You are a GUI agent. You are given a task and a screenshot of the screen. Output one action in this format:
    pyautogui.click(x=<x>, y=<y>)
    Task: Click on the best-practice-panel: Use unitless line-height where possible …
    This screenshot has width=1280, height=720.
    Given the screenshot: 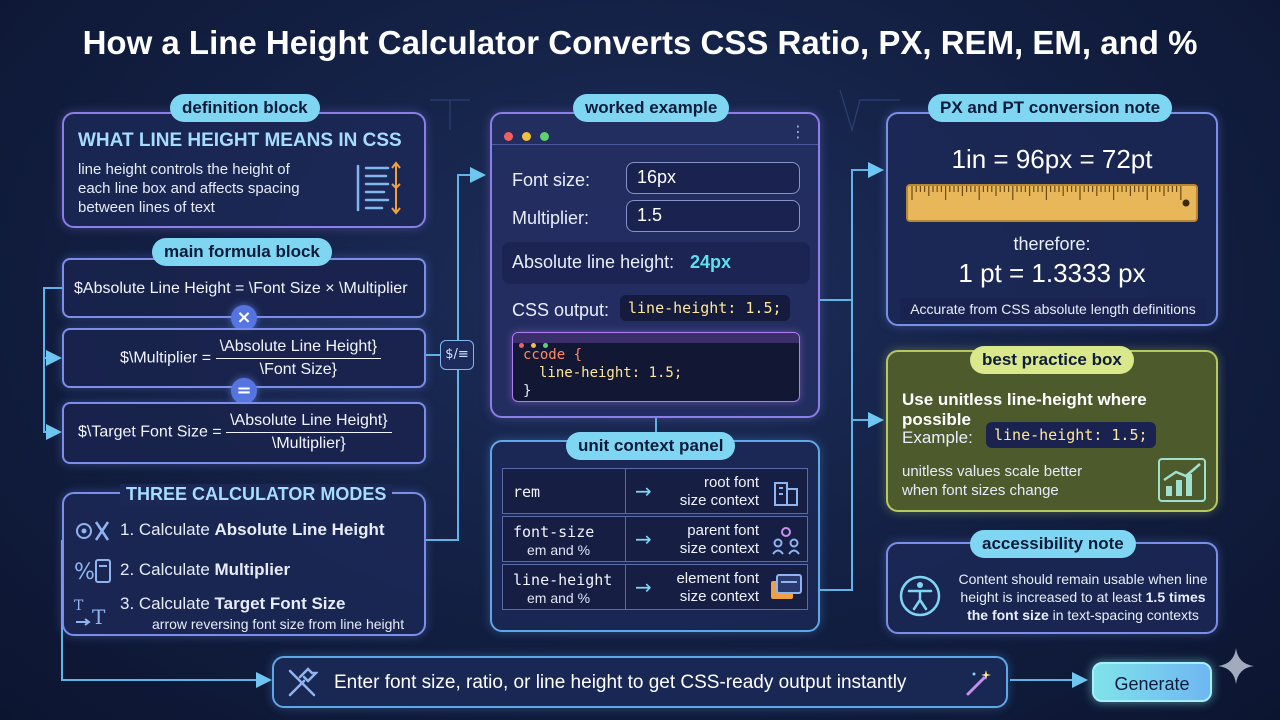 What is the action you would take?
    pyautogui.click(x=1052, y=431)
    